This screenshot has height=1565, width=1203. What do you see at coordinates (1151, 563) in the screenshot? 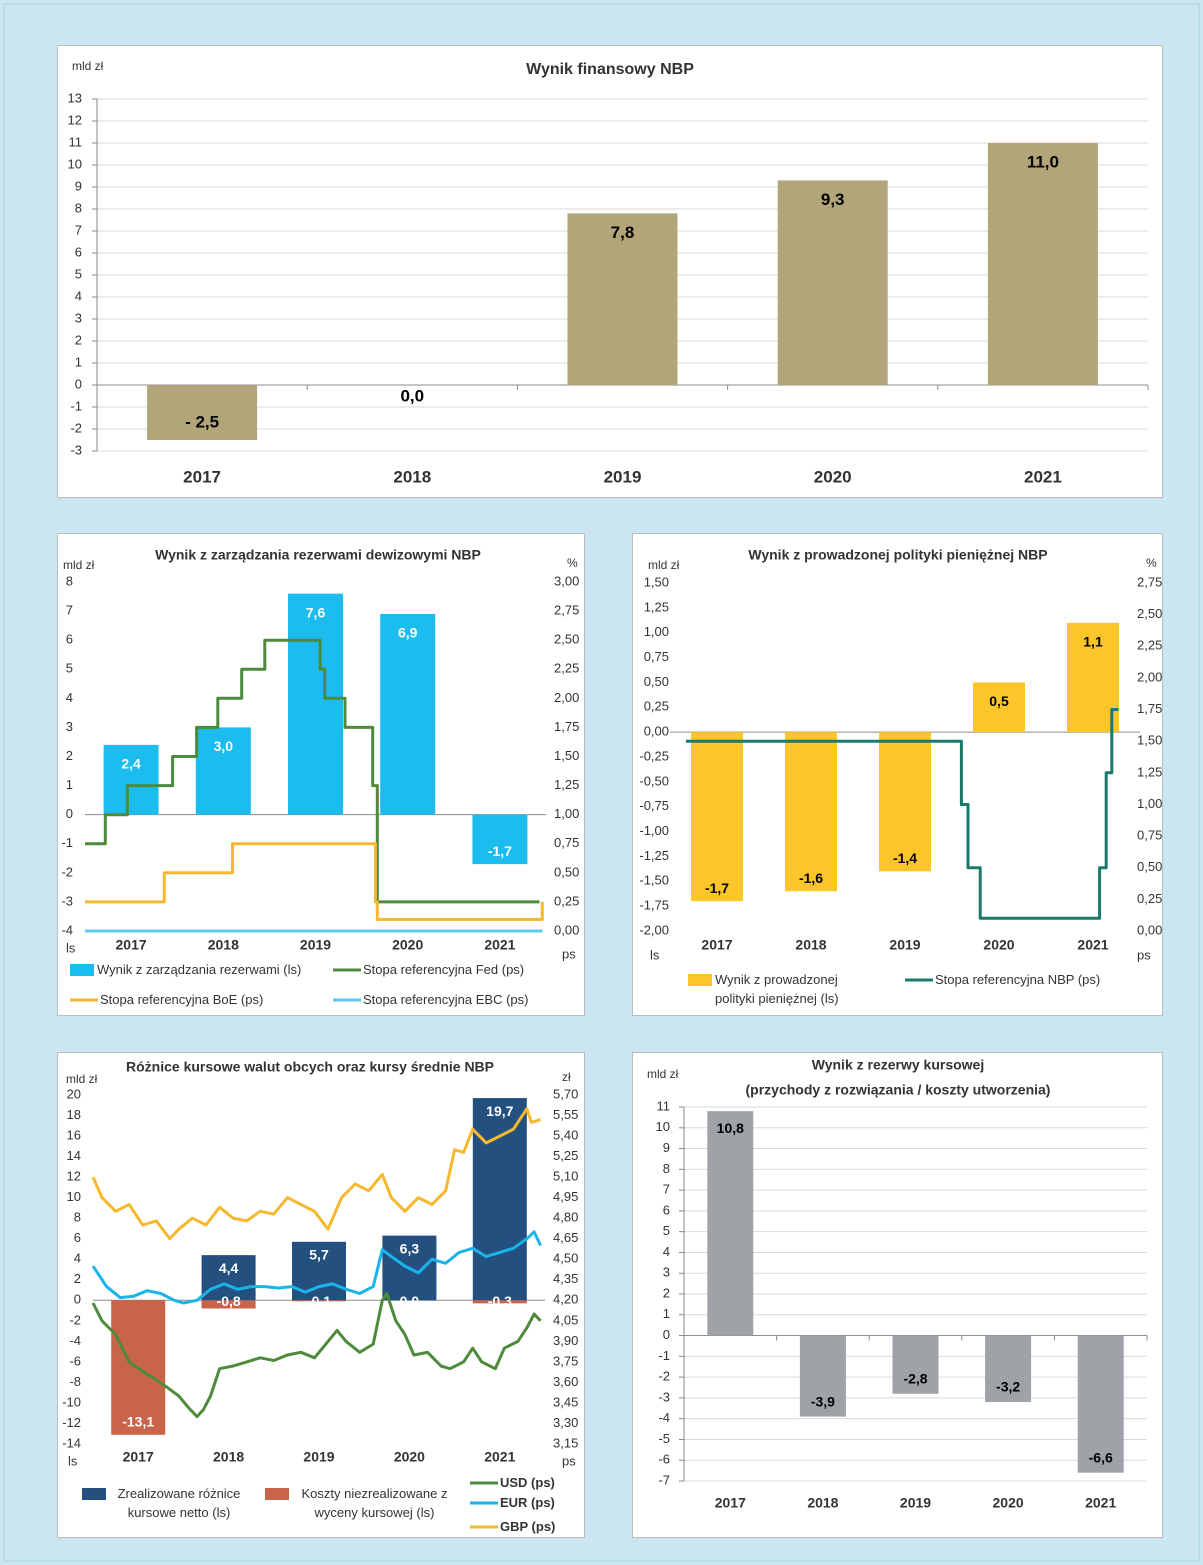
I see `y2-axis-label: %` at bounding box center [1151, 563].